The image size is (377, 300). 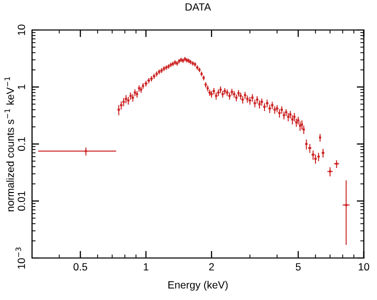 I want to click on y-tick-label: 10, so click(x=22, y=29).